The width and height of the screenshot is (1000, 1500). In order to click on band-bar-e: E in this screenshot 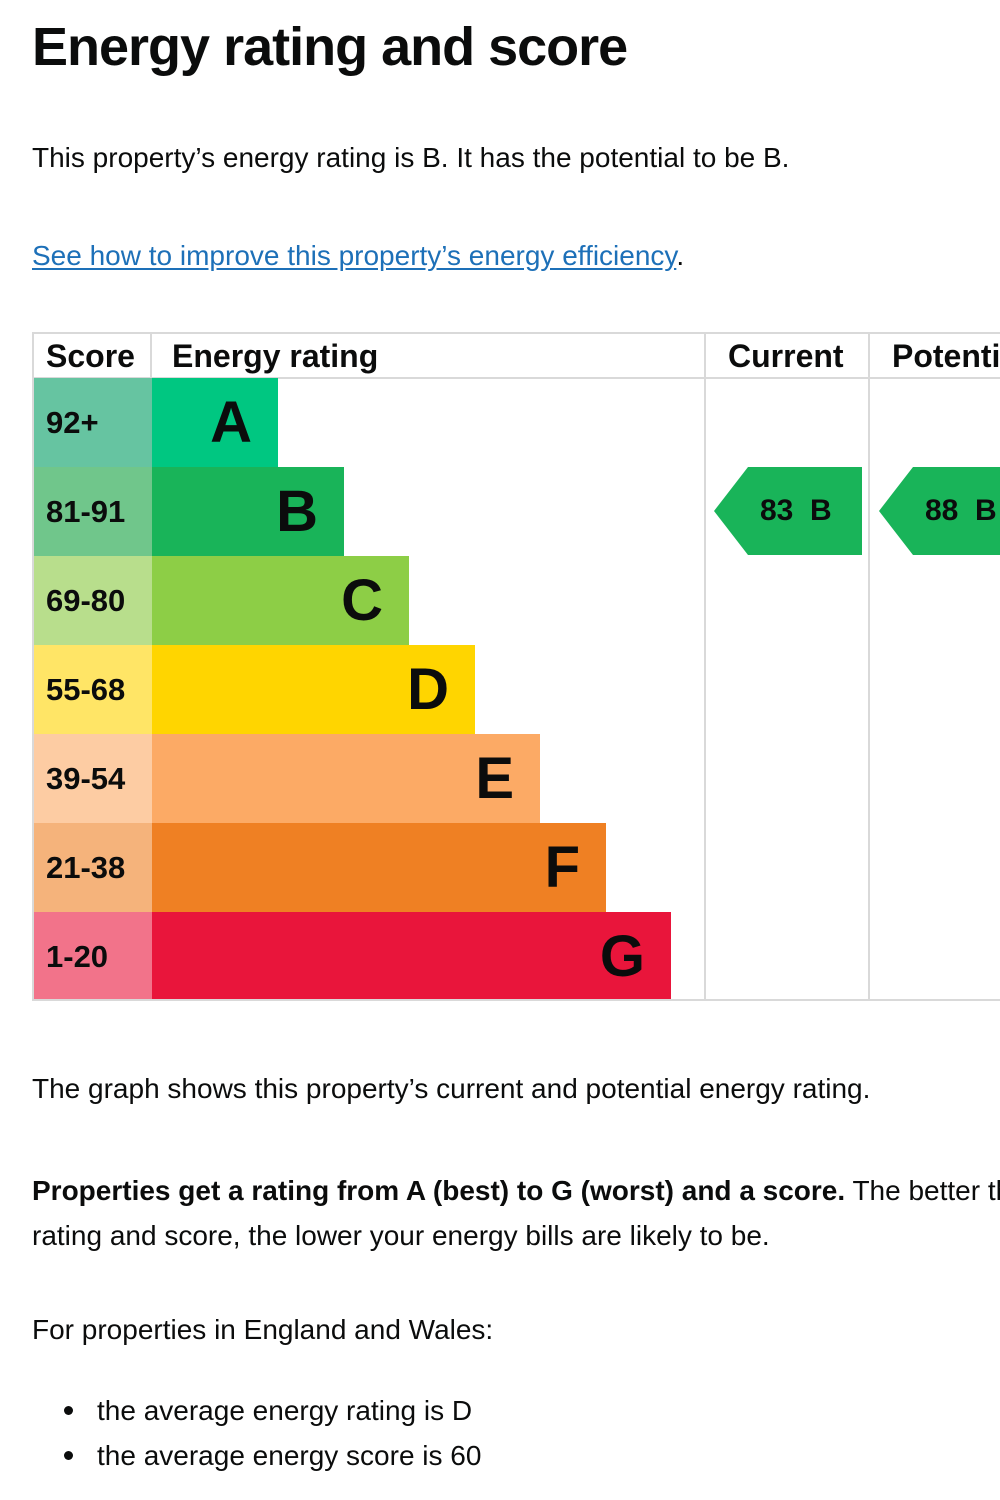, I will do `click(346, 778)`.